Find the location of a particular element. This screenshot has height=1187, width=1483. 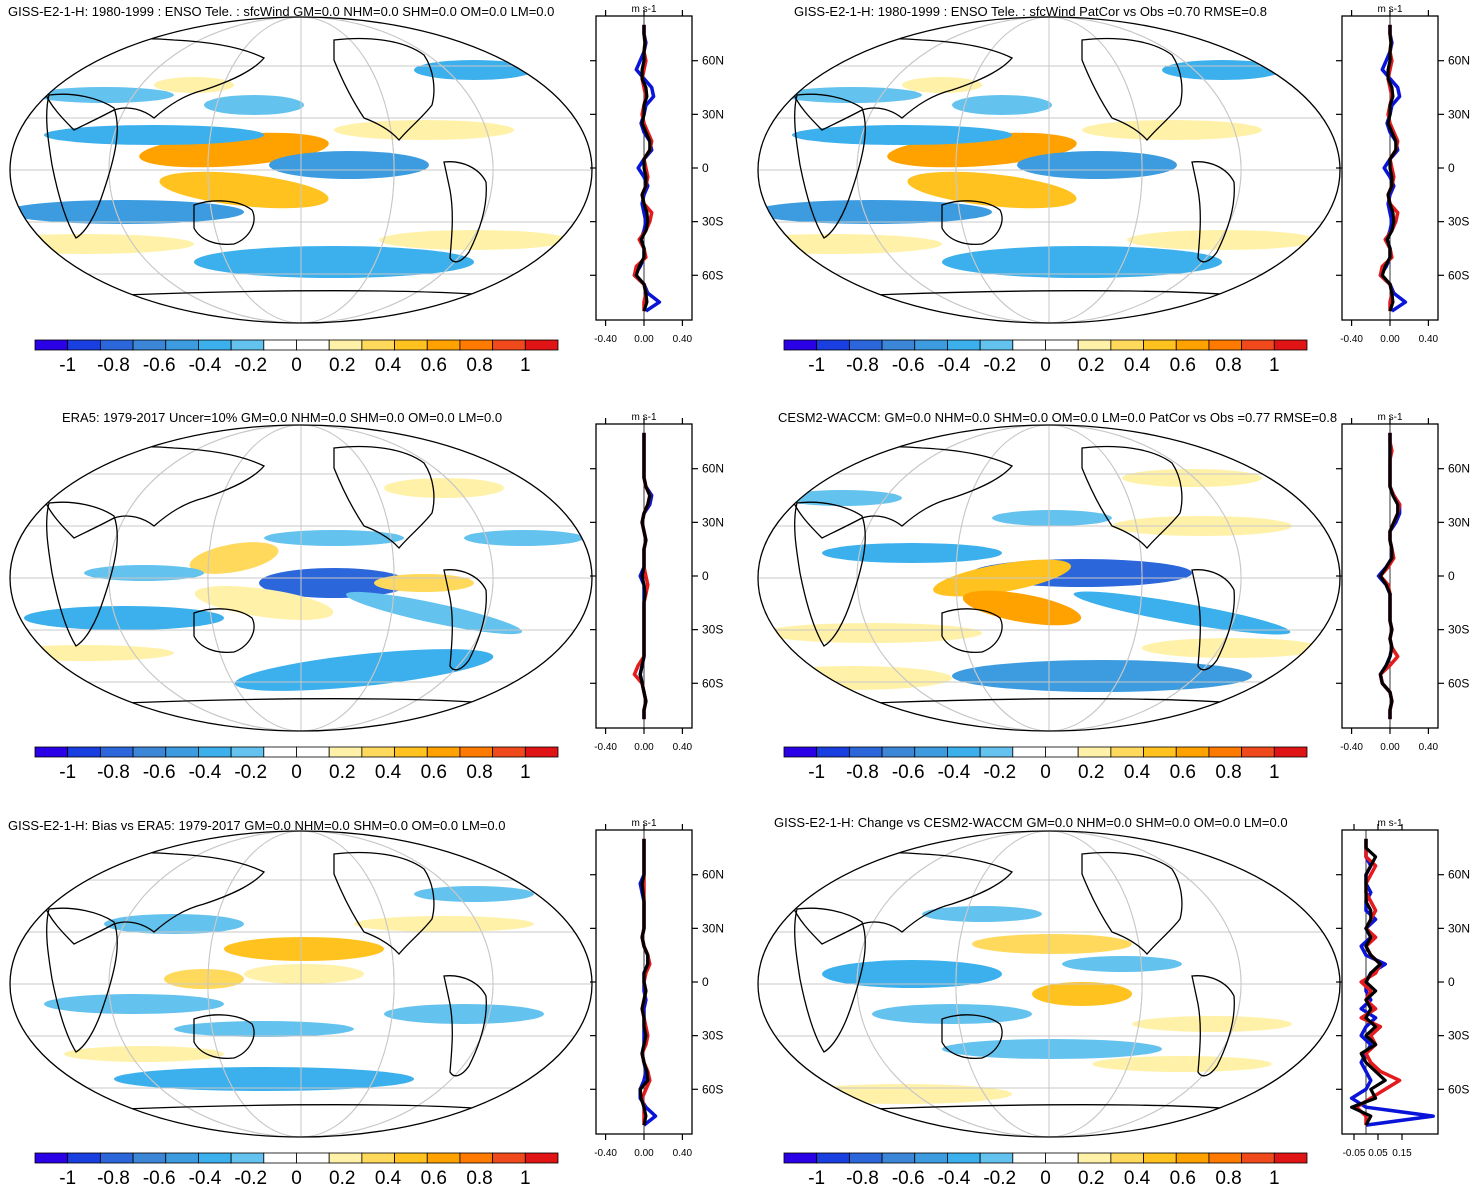

graticule is located at coordinates (301, 984).